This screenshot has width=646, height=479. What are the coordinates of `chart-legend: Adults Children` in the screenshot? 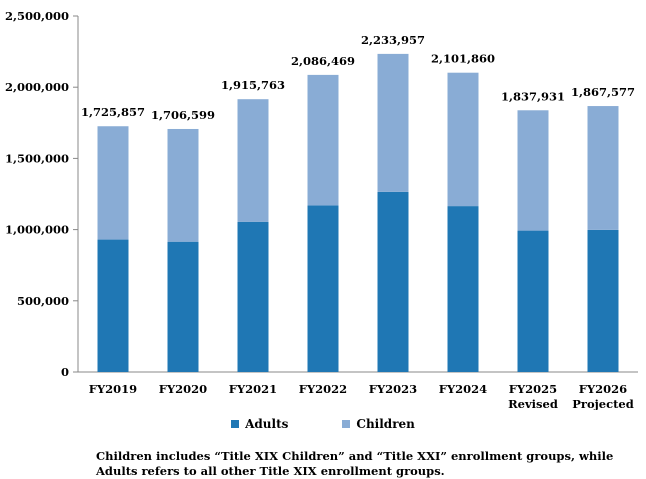 It's located at (323, 424).